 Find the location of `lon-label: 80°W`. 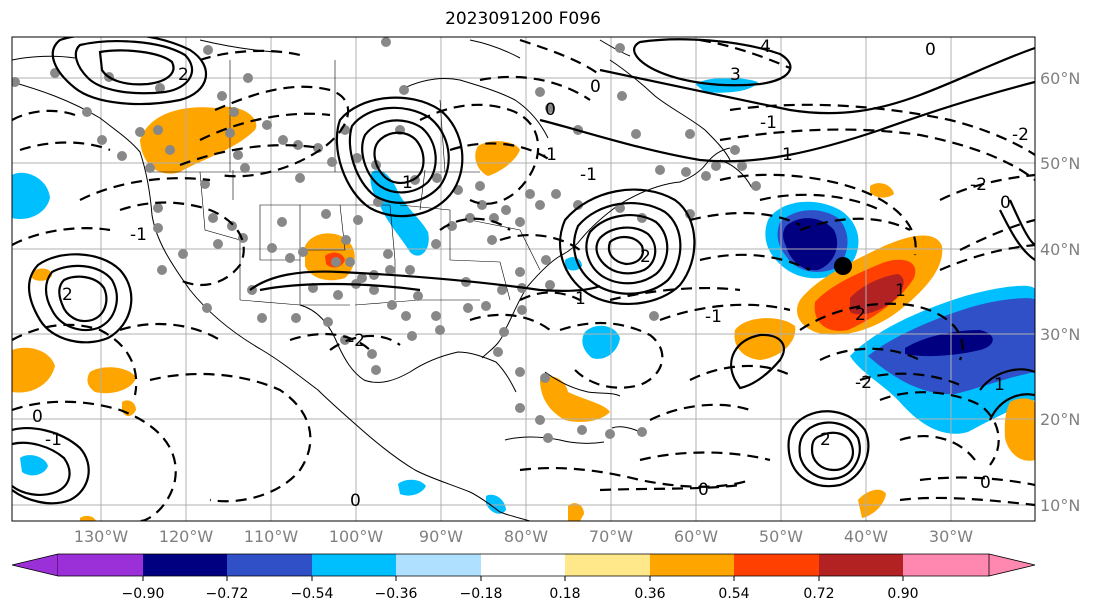

lon-label: 80°W is located at coordinates (526, 536).